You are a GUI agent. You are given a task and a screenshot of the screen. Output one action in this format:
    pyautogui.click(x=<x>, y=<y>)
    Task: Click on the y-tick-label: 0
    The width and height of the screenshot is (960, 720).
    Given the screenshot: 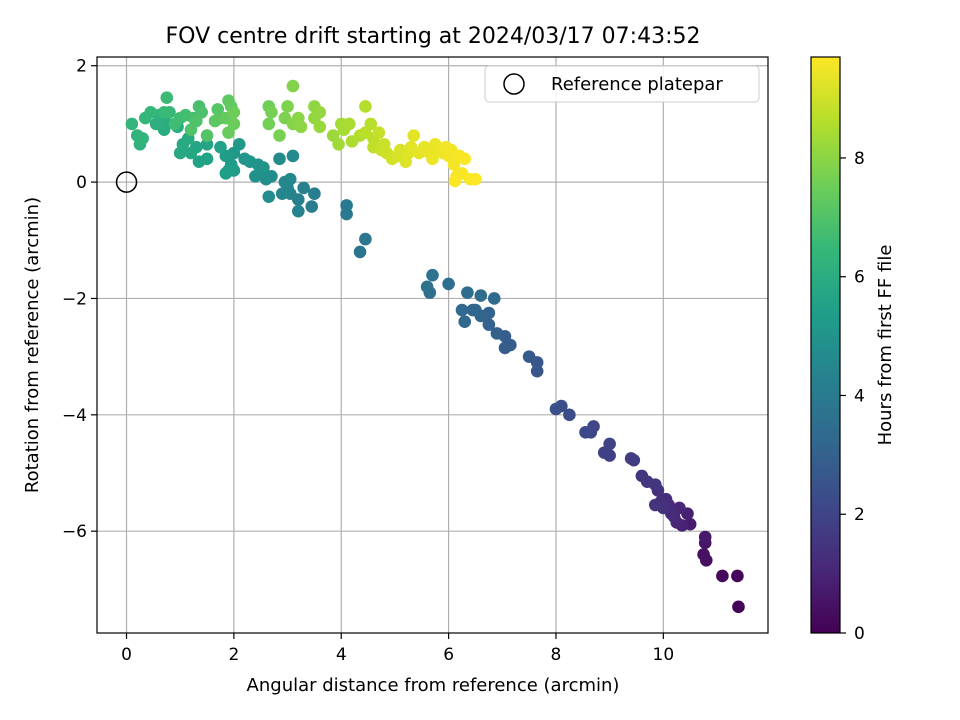 What is the action you would take?
    pyautogui.click(x=81, y=183)
    